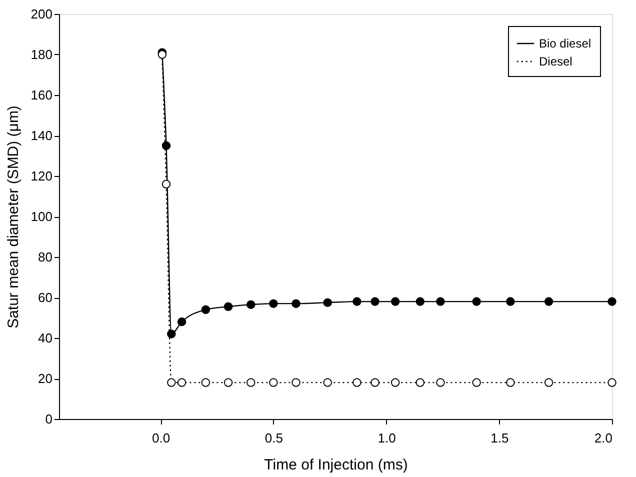 The image size is (636, 477). What do you see at coordinates (41, 14) in the screenshot?
I see `y-tick-label: 200` at bounding box center [41, 14].